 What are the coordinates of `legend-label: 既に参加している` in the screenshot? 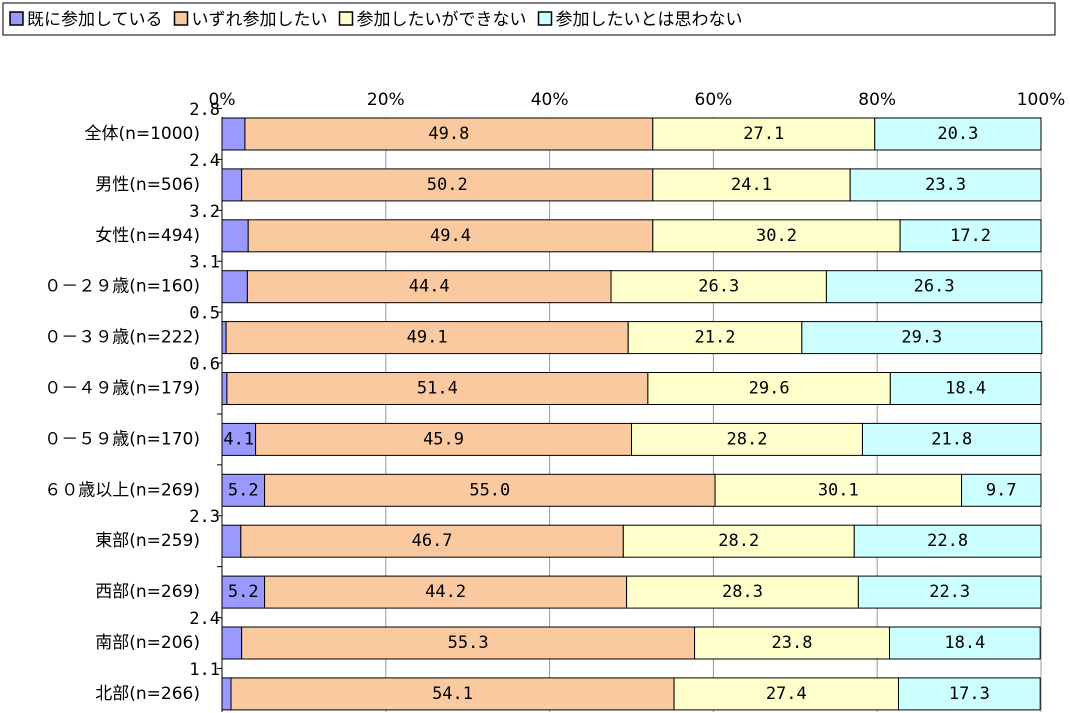 It's located at (95, 20).